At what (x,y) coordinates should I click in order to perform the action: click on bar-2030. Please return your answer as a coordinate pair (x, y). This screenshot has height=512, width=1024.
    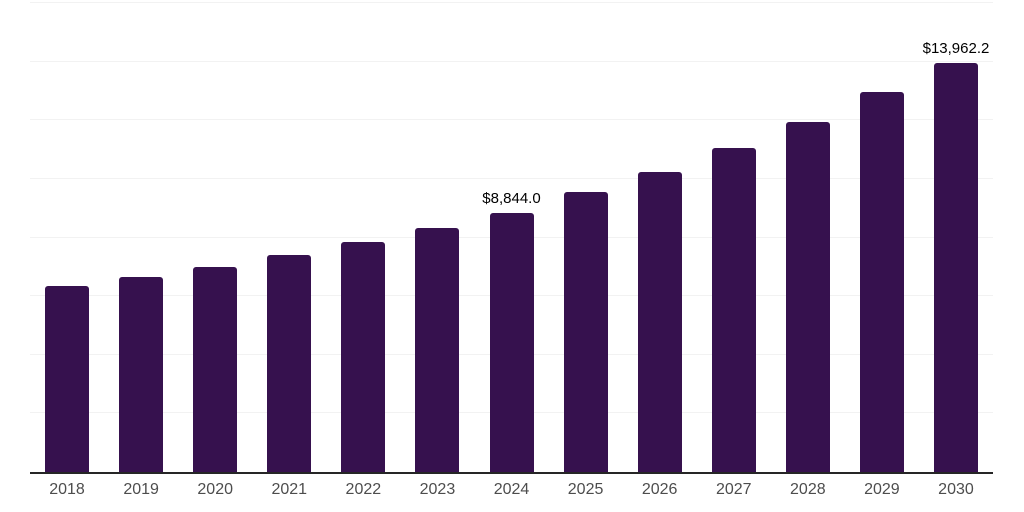
    Looking at the image, I should click on (955, 267).